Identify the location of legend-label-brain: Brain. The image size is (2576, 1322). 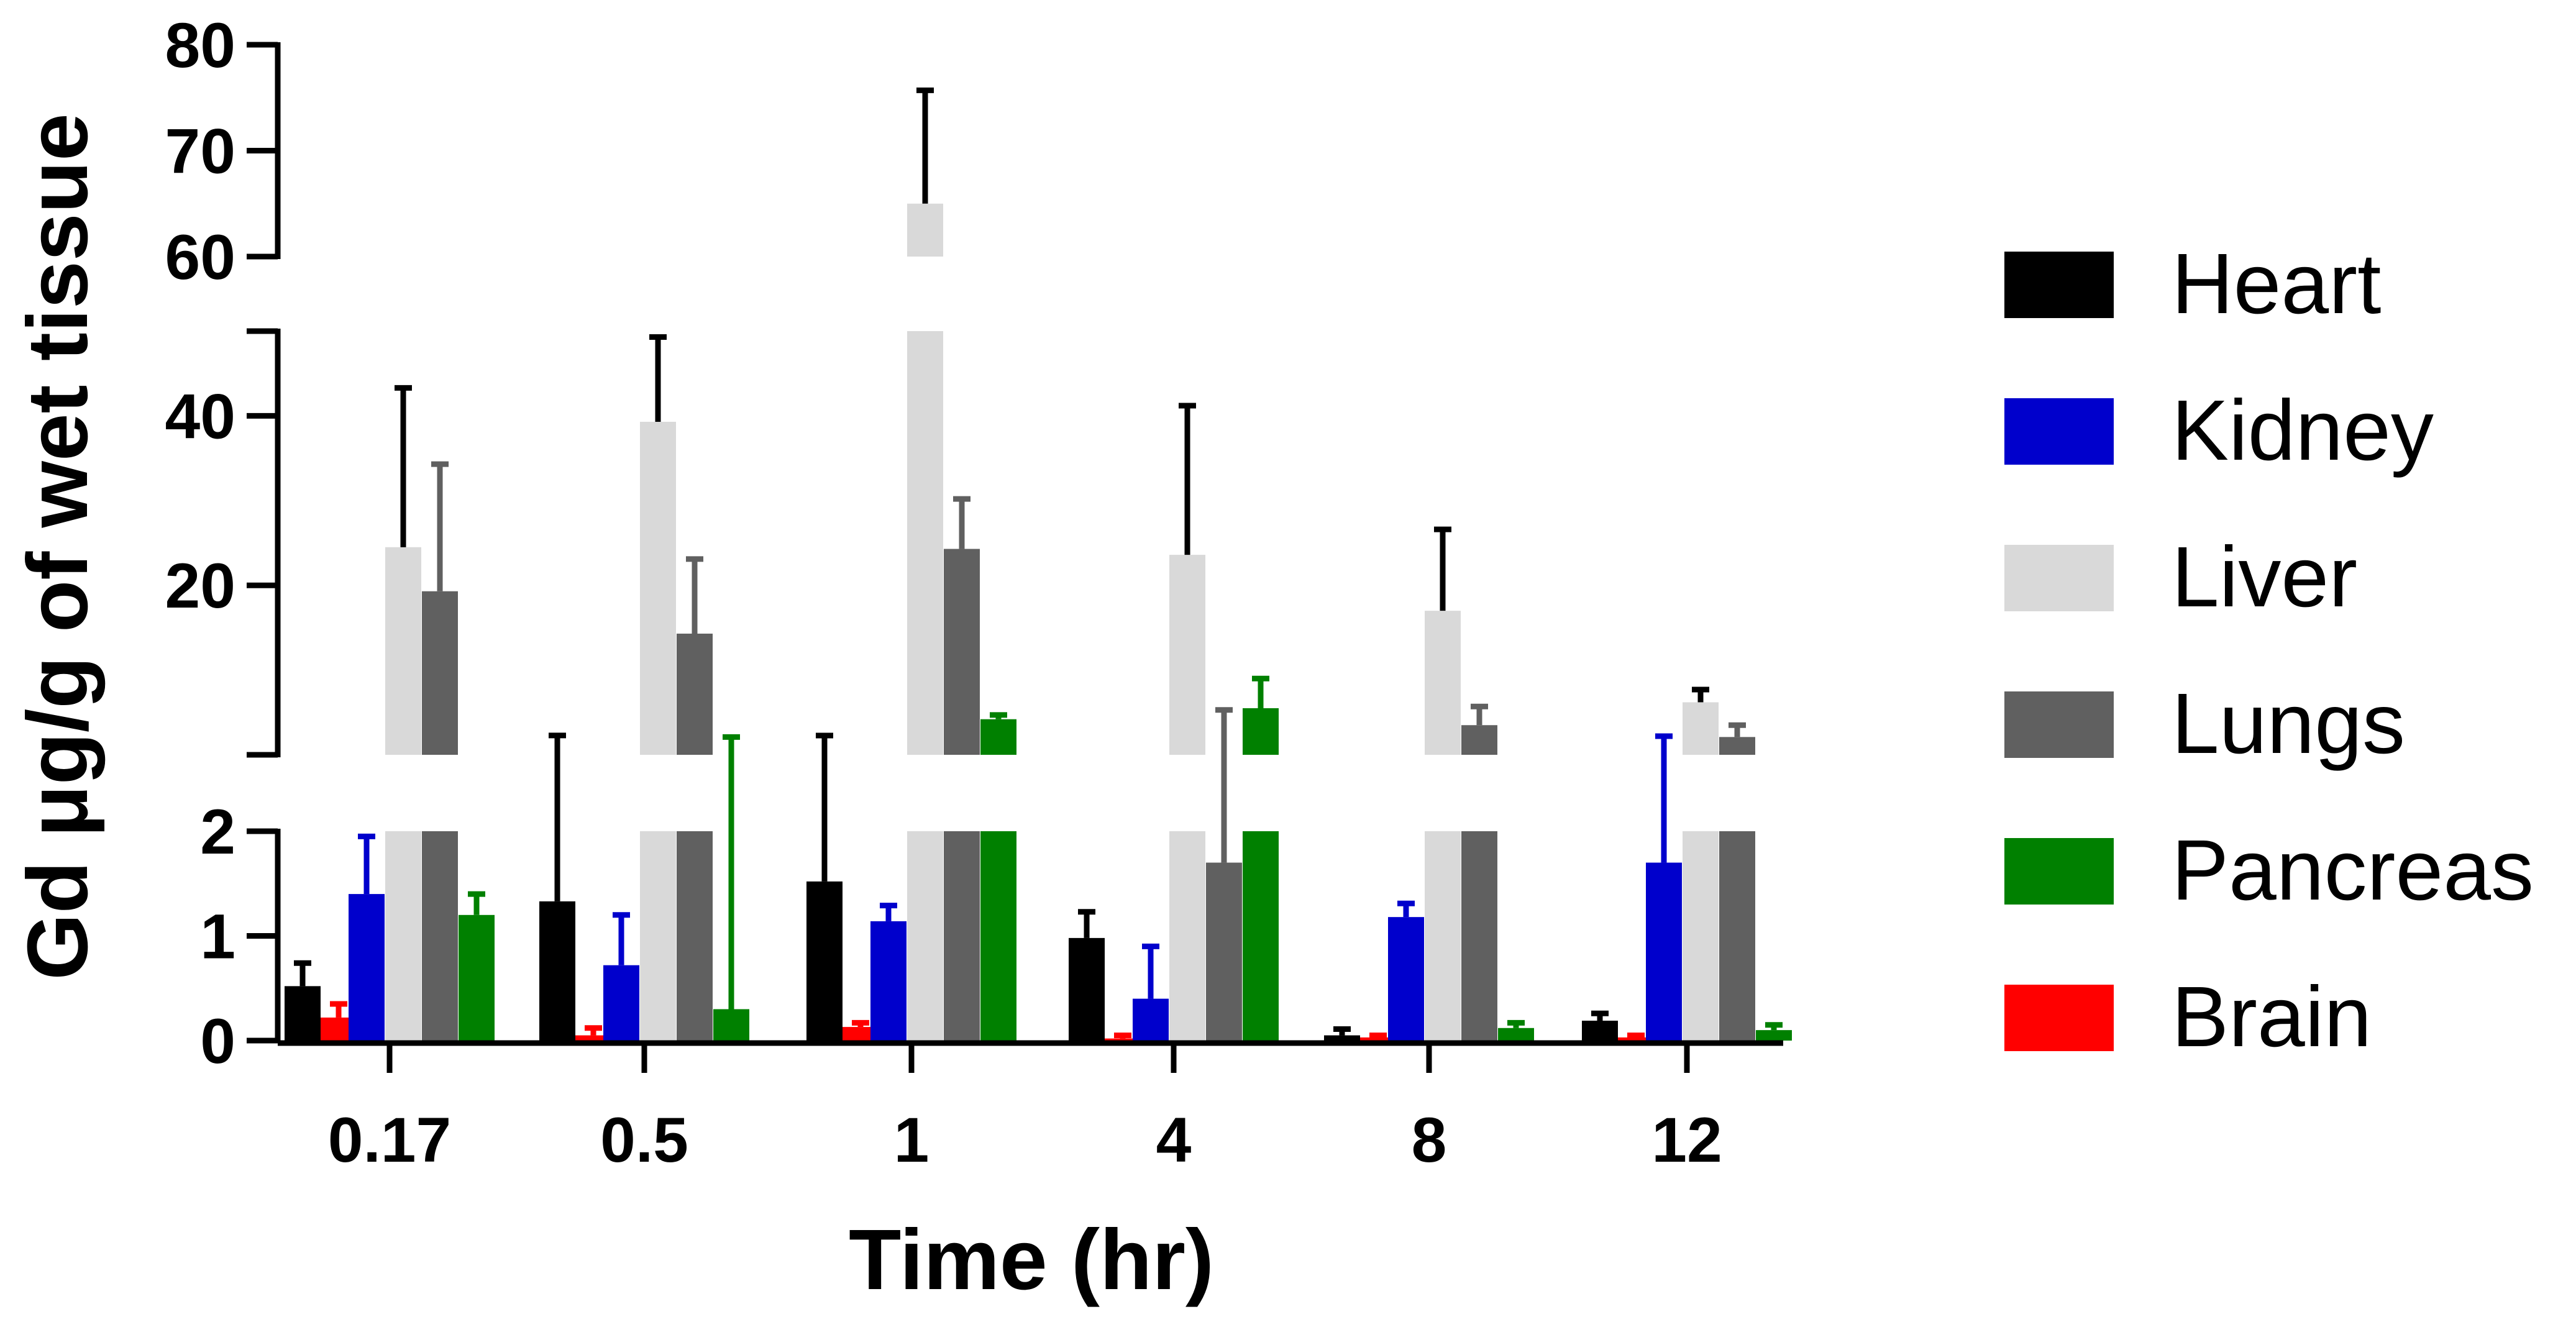
(2272, 1017).